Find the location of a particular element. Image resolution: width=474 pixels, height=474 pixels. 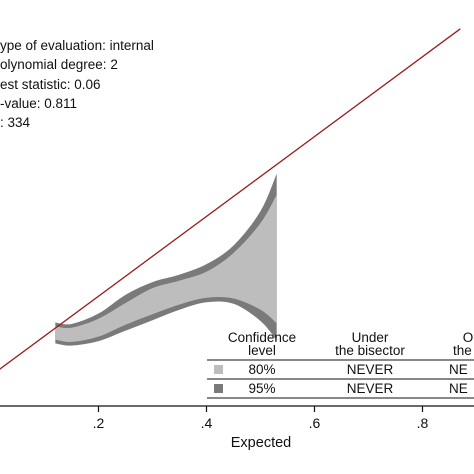

legend-header: level is located at coordinates (262, 350).